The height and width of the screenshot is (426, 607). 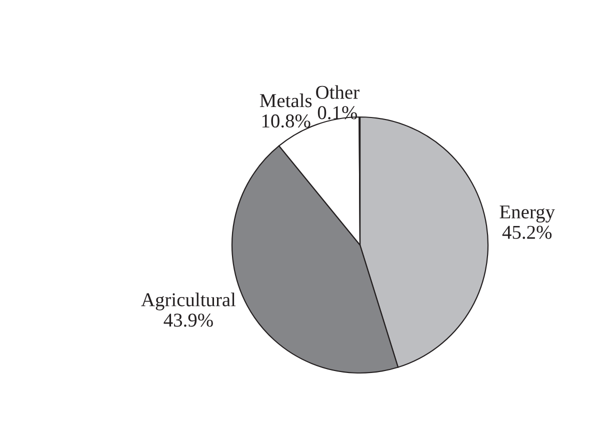 What do you see at coordinates (338, 113) in the screenshot?
I see `data-label: 0.1%` at bounding box center [338, 113].